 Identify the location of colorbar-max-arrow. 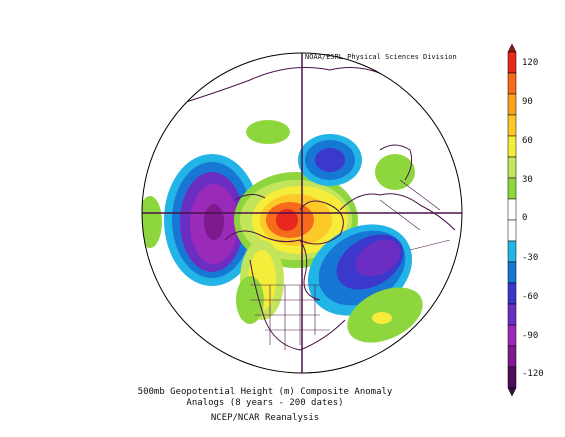
(512, 48).